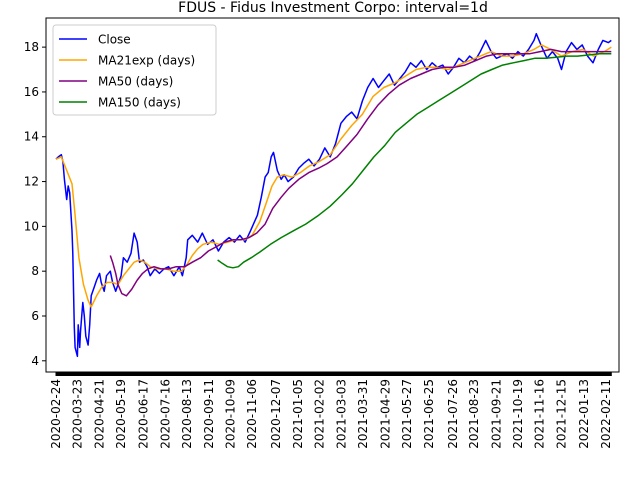 The height and width of the screenshot is (480, 640). I want to click on y-tick-label: 10, so click(31, 226).